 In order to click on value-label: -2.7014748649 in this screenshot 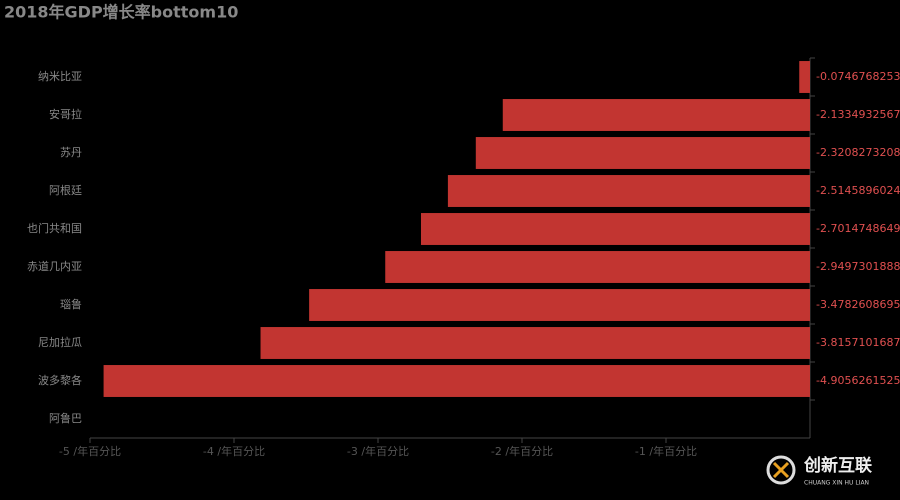, I will do `click(858, 228)`.